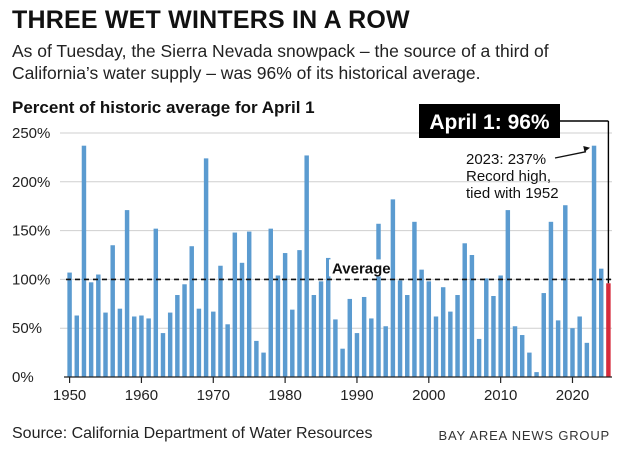  I want to click on bar-1955, so click(105, 344).